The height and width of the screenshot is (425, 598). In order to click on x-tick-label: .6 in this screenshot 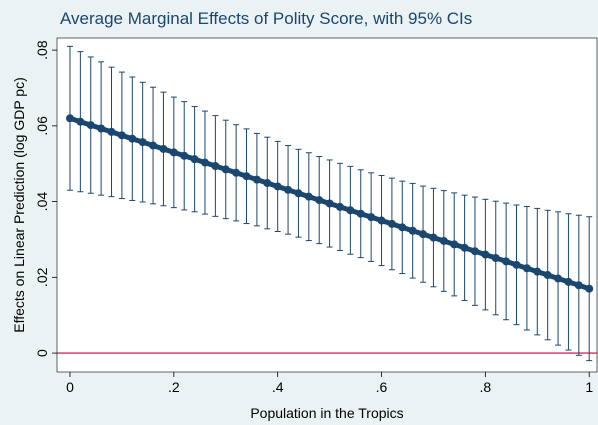, I will do `click(382, 387)`.